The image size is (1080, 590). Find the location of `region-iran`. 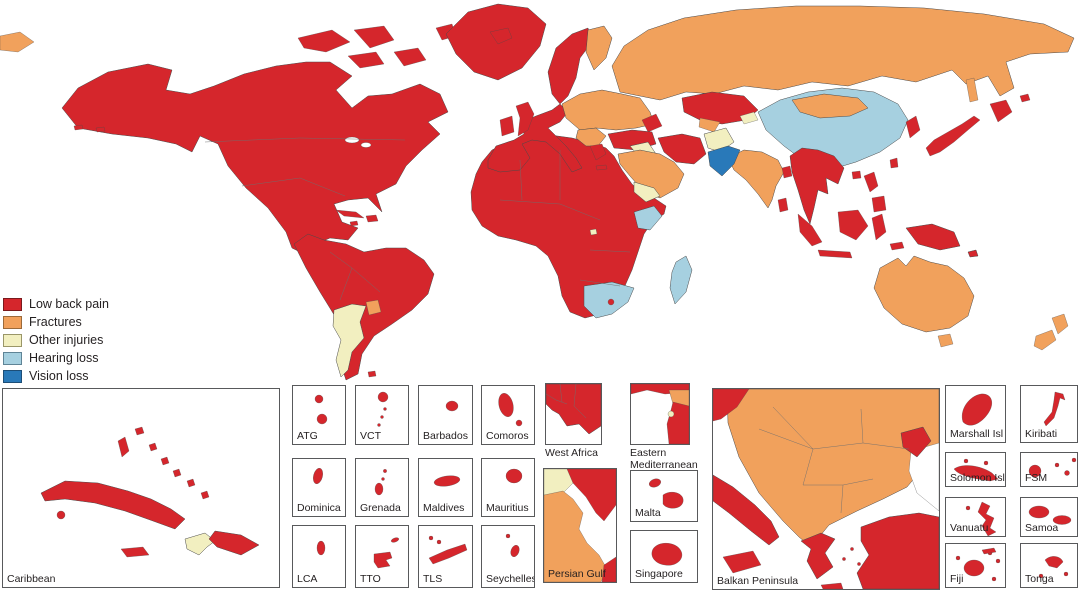

region-iran is located at coordinates (682, 149).